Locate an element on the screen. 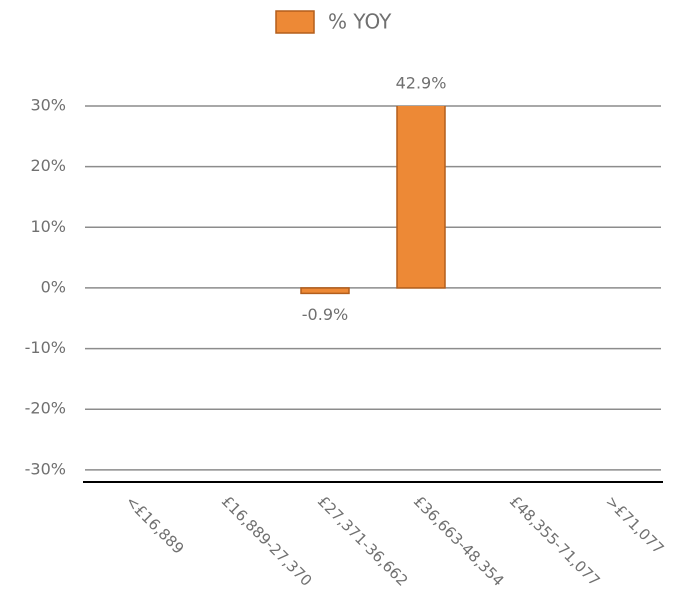 The height and width of the screenshot is (595, 675). y-tick-label: 0% is located at coordinates (53, 286).